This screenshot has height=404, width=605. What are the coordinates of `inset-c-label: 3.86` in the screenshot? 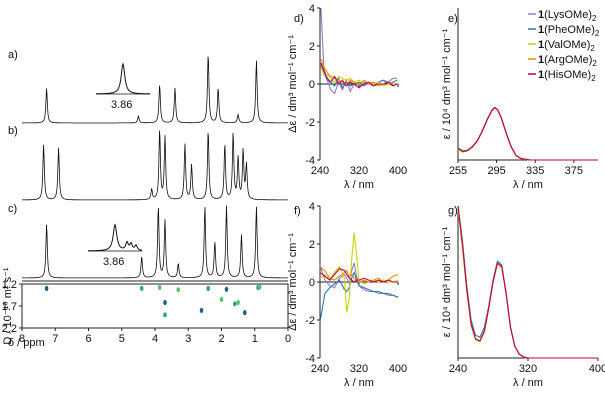 It's located at (113, 262).